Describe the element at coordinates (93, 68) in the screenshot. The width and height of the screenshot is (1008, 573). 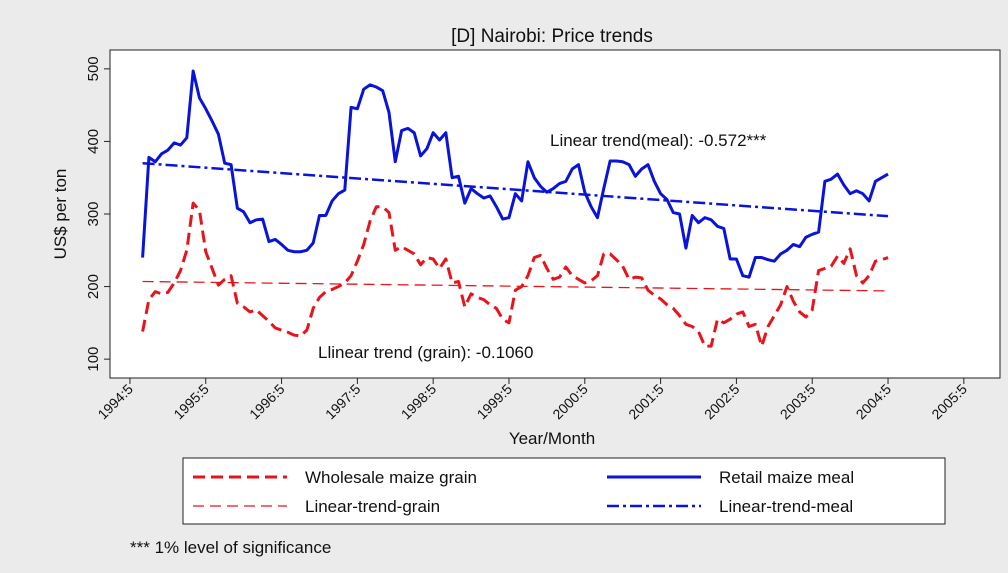
I see `y-tick-label: 500` at that location.